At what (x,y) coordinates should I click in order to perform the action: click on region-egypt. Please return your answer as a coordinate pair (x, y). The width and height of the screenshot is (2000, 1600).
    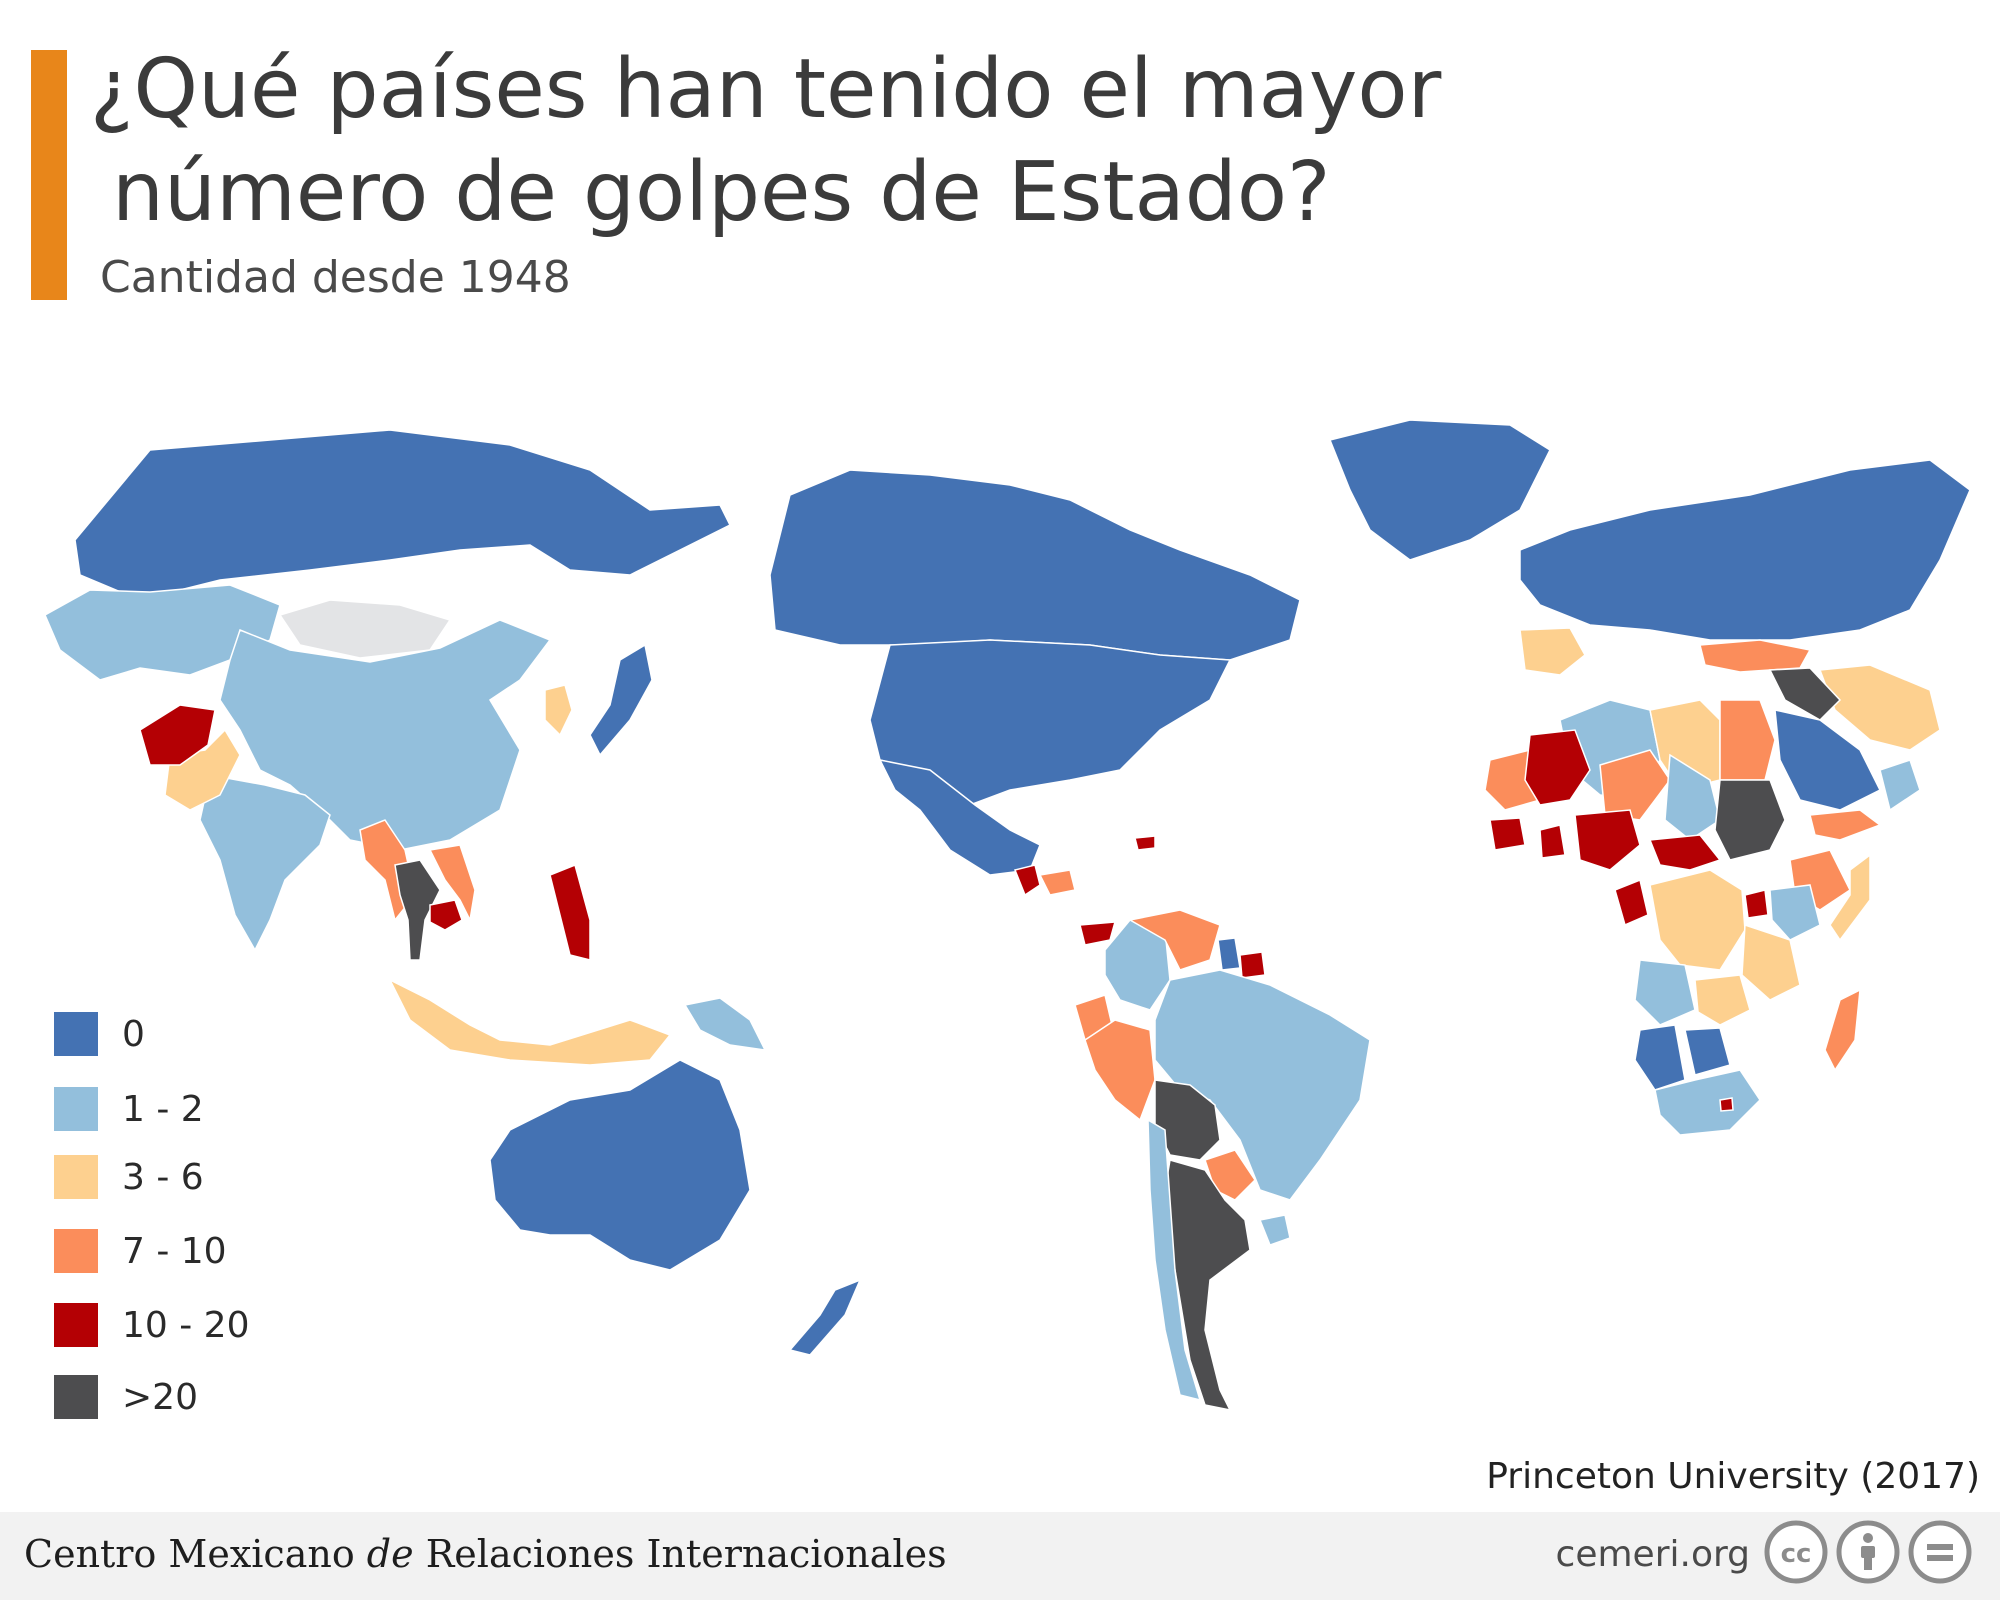
    Looking at the image, I should click on (1747, 740).